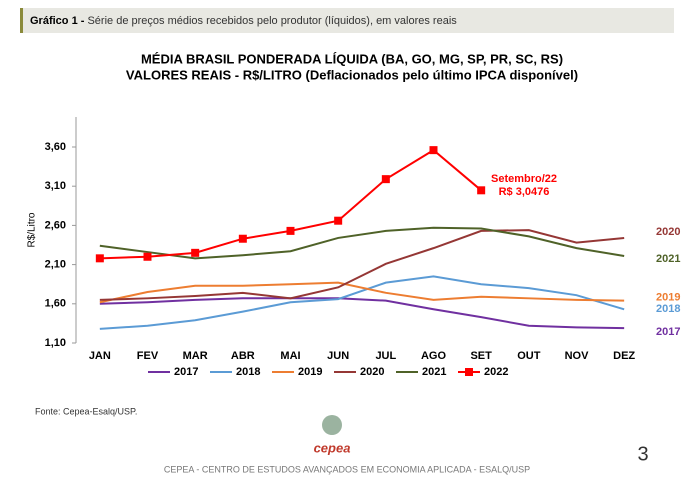 Image resolution: width=694 pixels, height=486 pixels. I want to click on x-tick-label: JUN, so click(338, 356).